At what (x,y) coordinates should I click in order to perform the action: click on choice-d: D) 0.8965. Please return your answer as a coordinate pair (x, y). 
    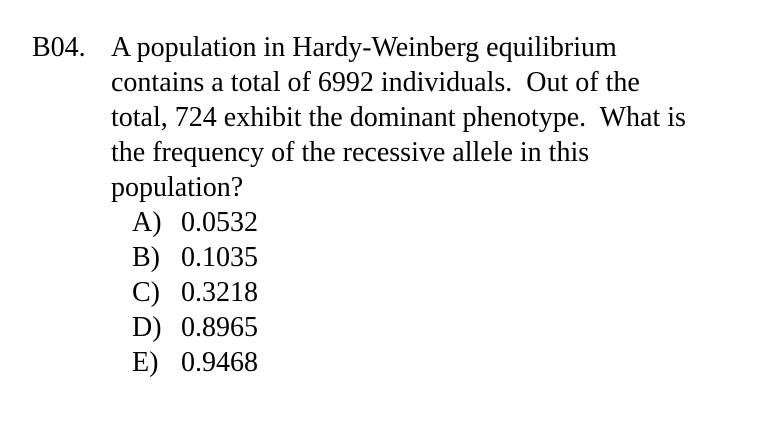
    Looking at the image, I should click on (195, 327).